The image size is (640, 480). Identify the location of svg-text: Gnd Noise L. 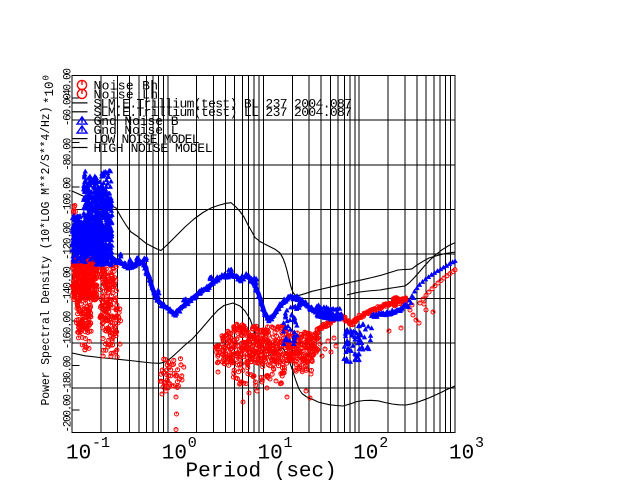
(136, 130).